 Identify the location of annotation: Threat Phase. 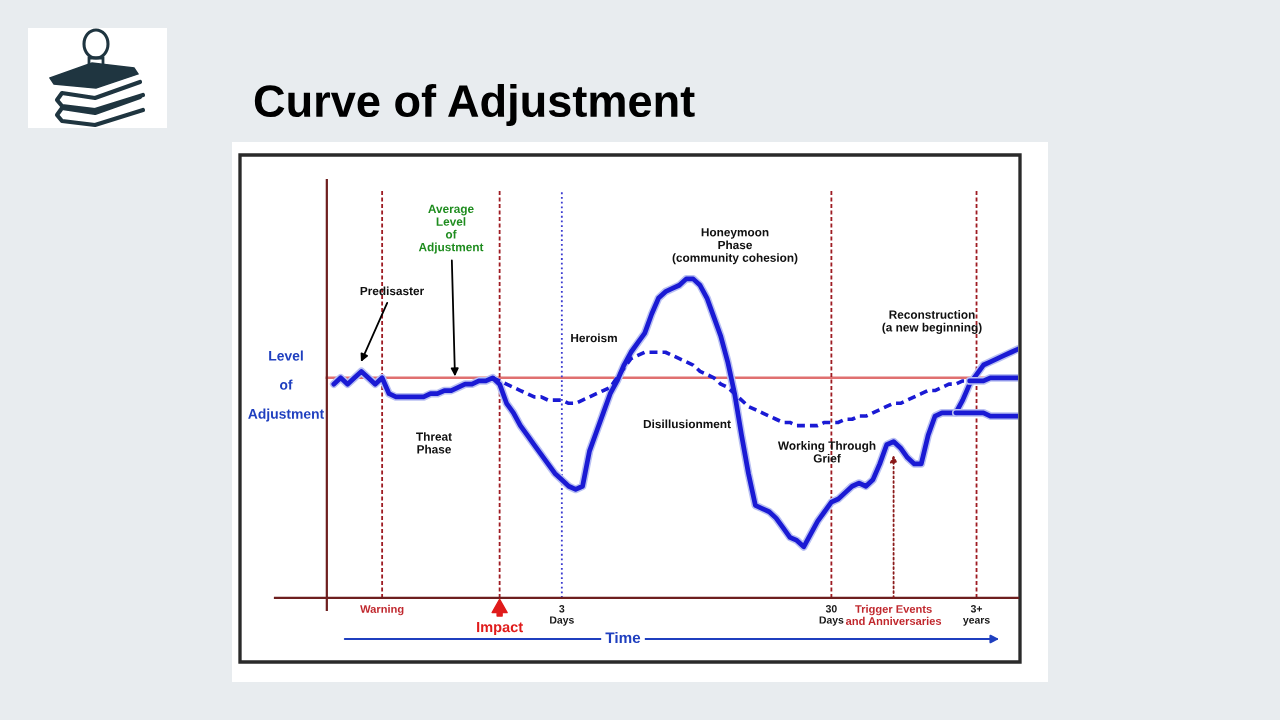
(434, 443).